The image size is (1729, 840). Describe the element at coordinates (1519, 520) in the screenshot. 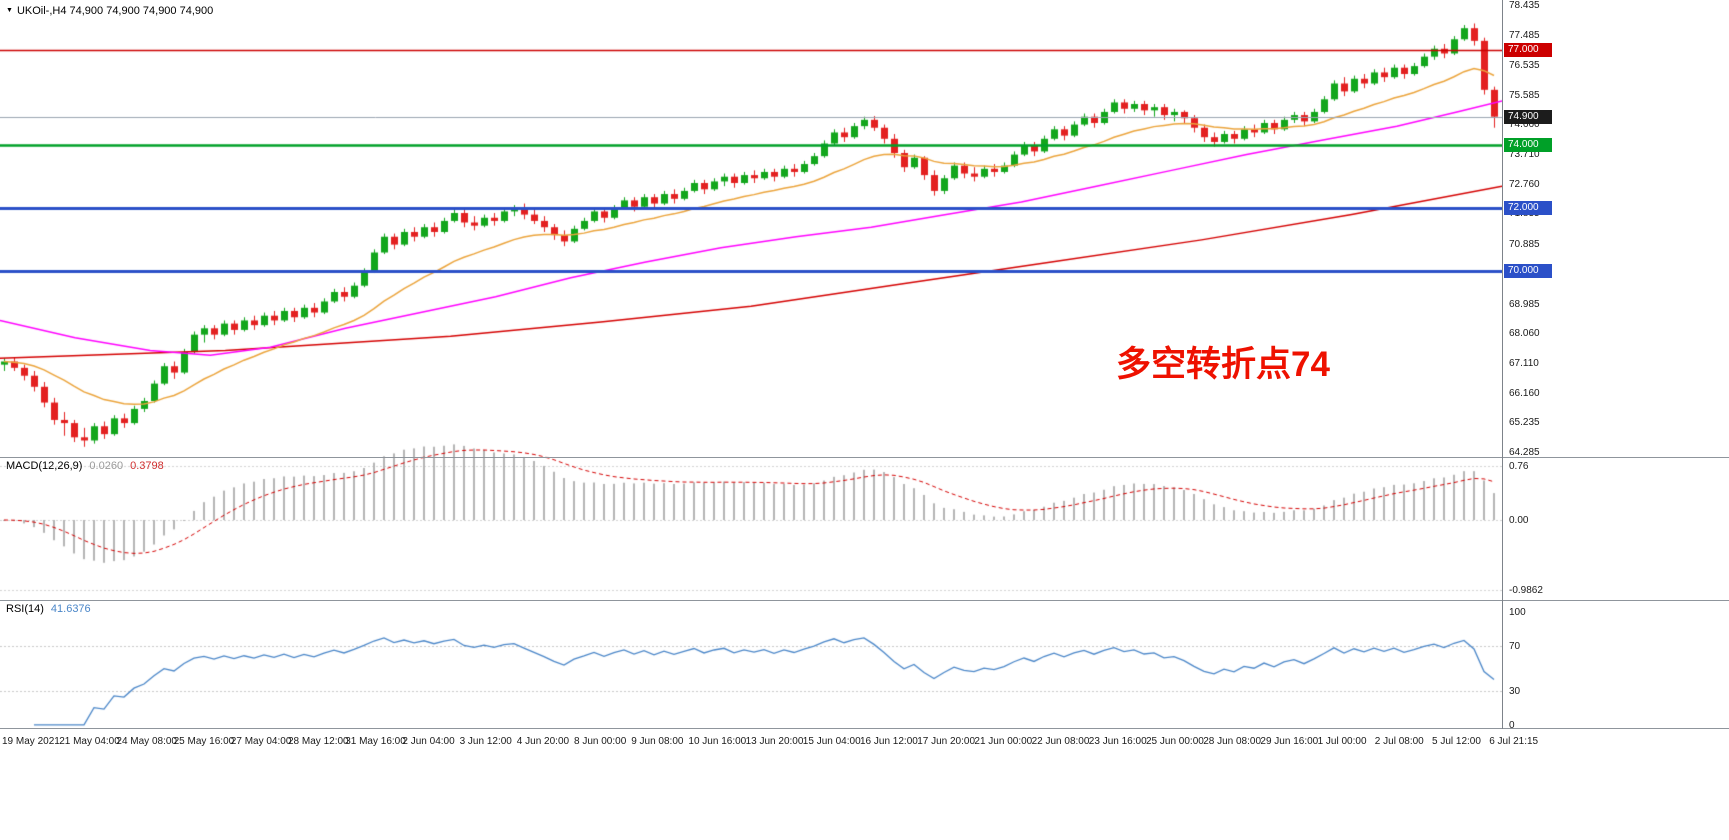

I see `macd-axis-label: 0.00` at that location.